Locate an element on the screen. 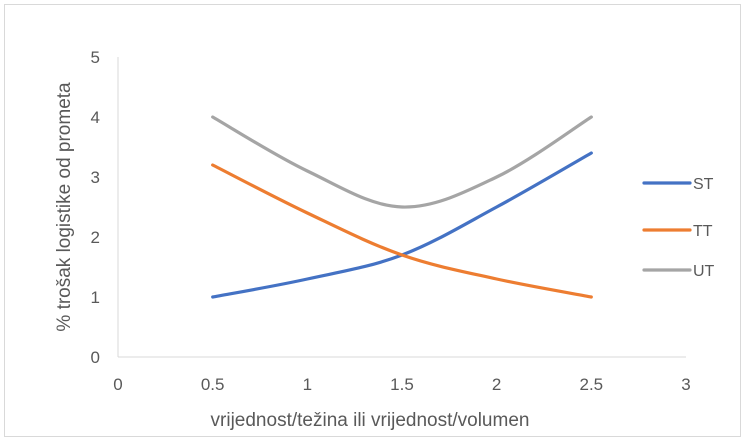  x-tick-label: 3 is located at coordinates (685, 384).